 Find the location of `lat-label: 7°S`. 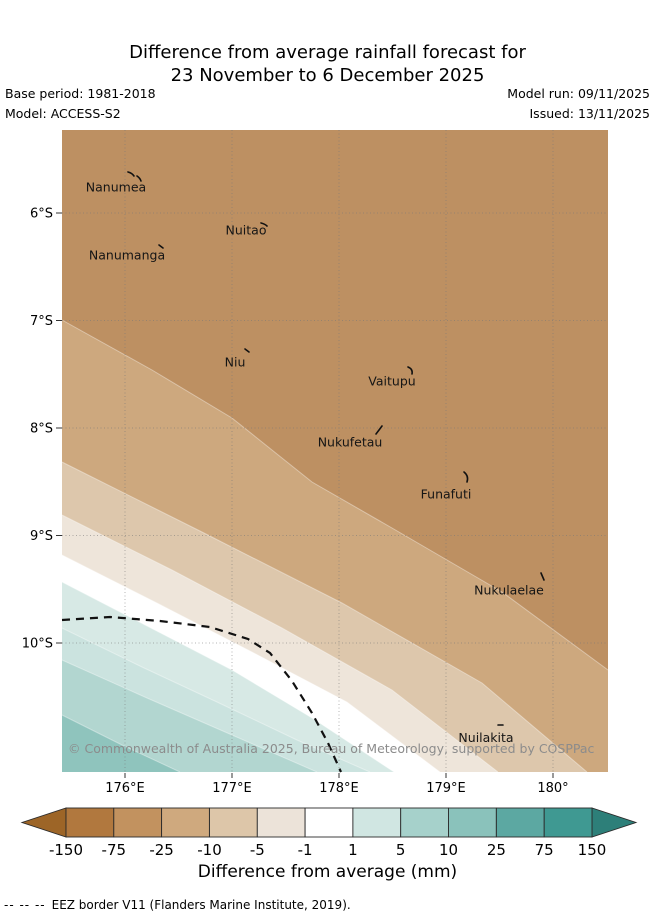

lat-label: 7°S is located at coordinates (41, 321).